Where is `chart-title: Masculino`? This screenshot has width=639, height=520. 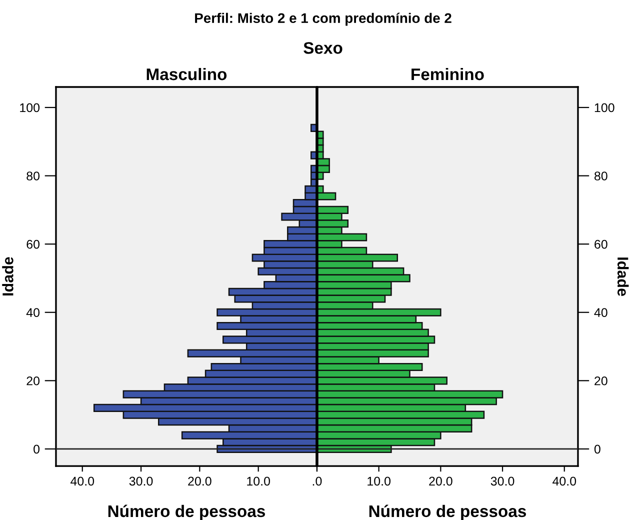 chart-title: Masculino is located at coordinates (186, 74).